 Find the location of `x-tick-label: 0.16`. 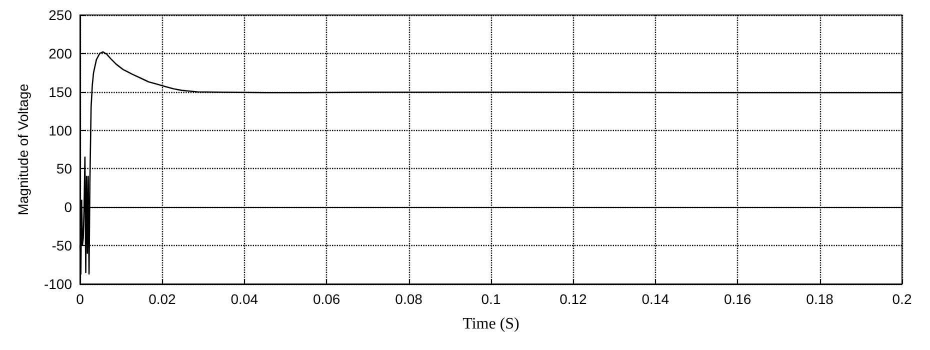

x-tick-label: 0.16 is located at coordinates (738, 299).